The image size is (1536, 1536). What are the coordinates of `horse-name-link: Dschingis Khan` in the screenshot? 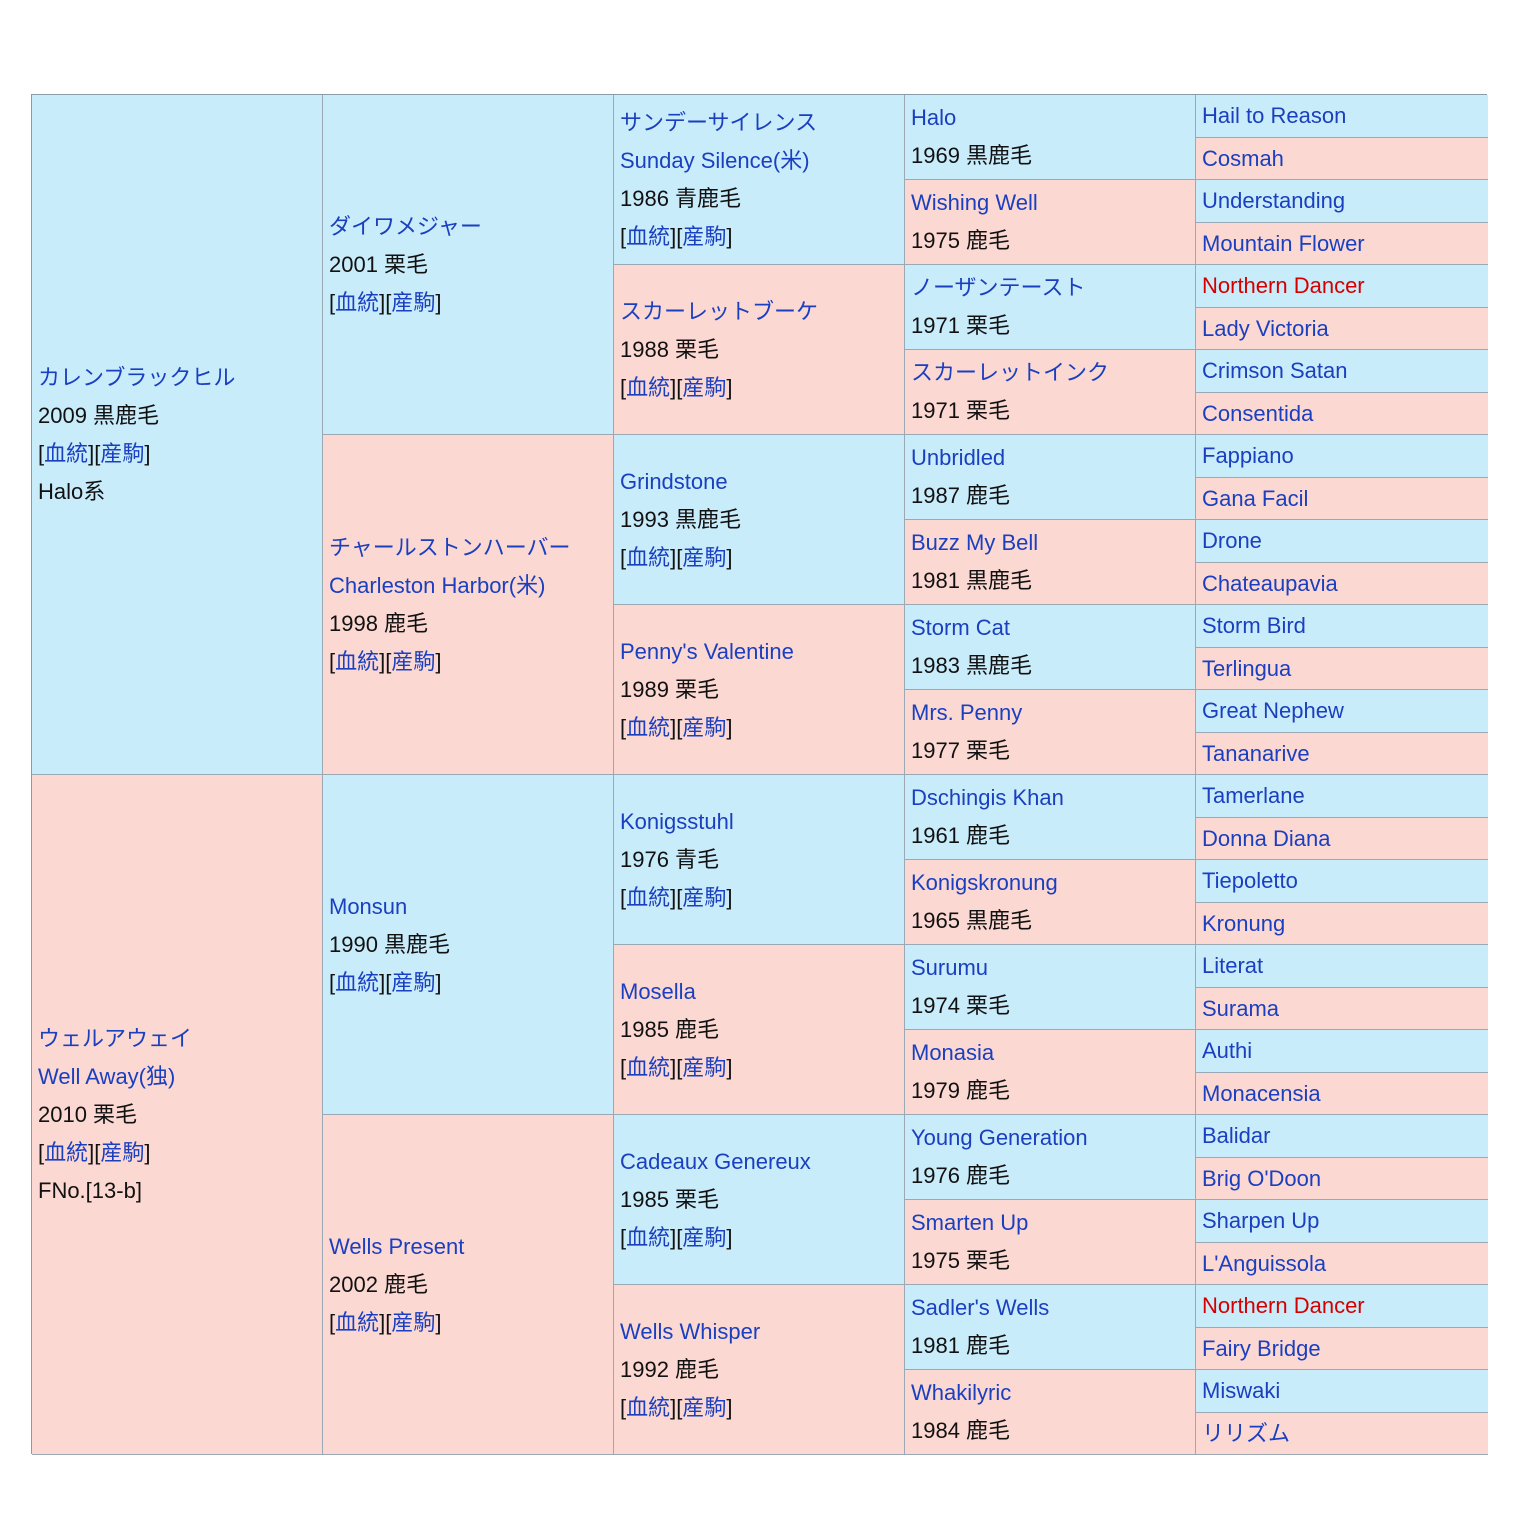 It's located at (987, 797).